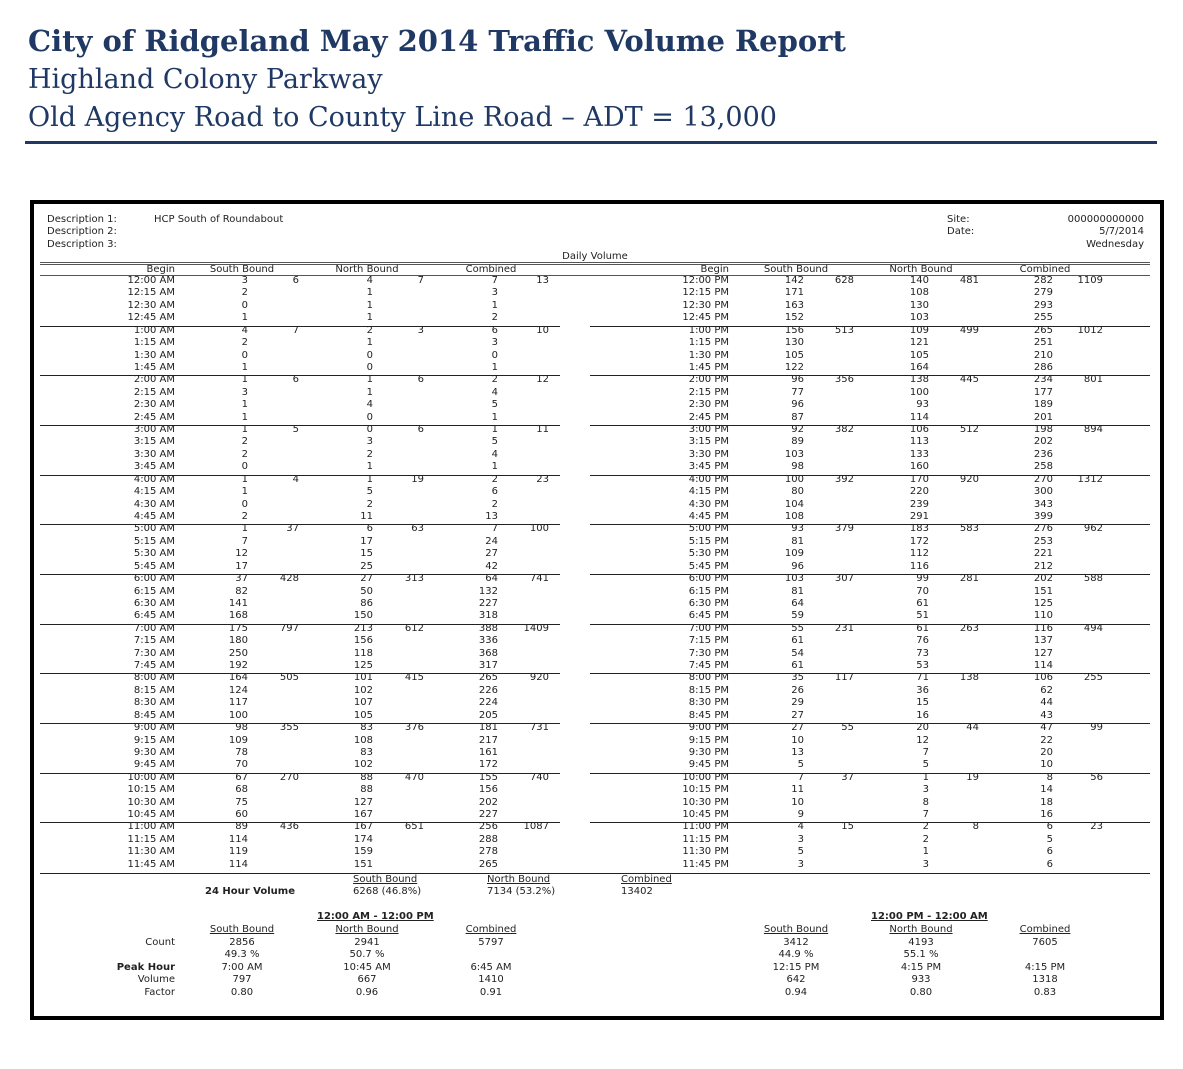 The width and height of the screenshot is (1183, 1069). I want to click on south-bound-count: 130, so click(794, 343).